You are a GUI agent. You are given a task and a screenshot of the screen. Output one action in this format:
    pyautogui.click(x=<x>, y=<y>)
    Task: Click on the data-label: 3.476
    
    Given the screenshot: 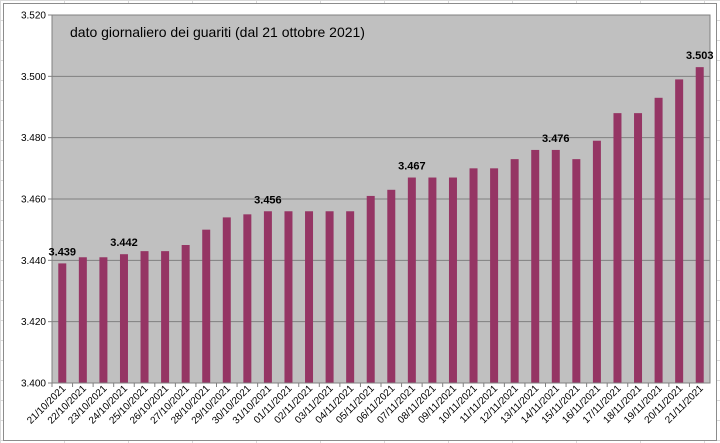 What is the action you would take?
    pyautogui.click(x=556, y=139)
    